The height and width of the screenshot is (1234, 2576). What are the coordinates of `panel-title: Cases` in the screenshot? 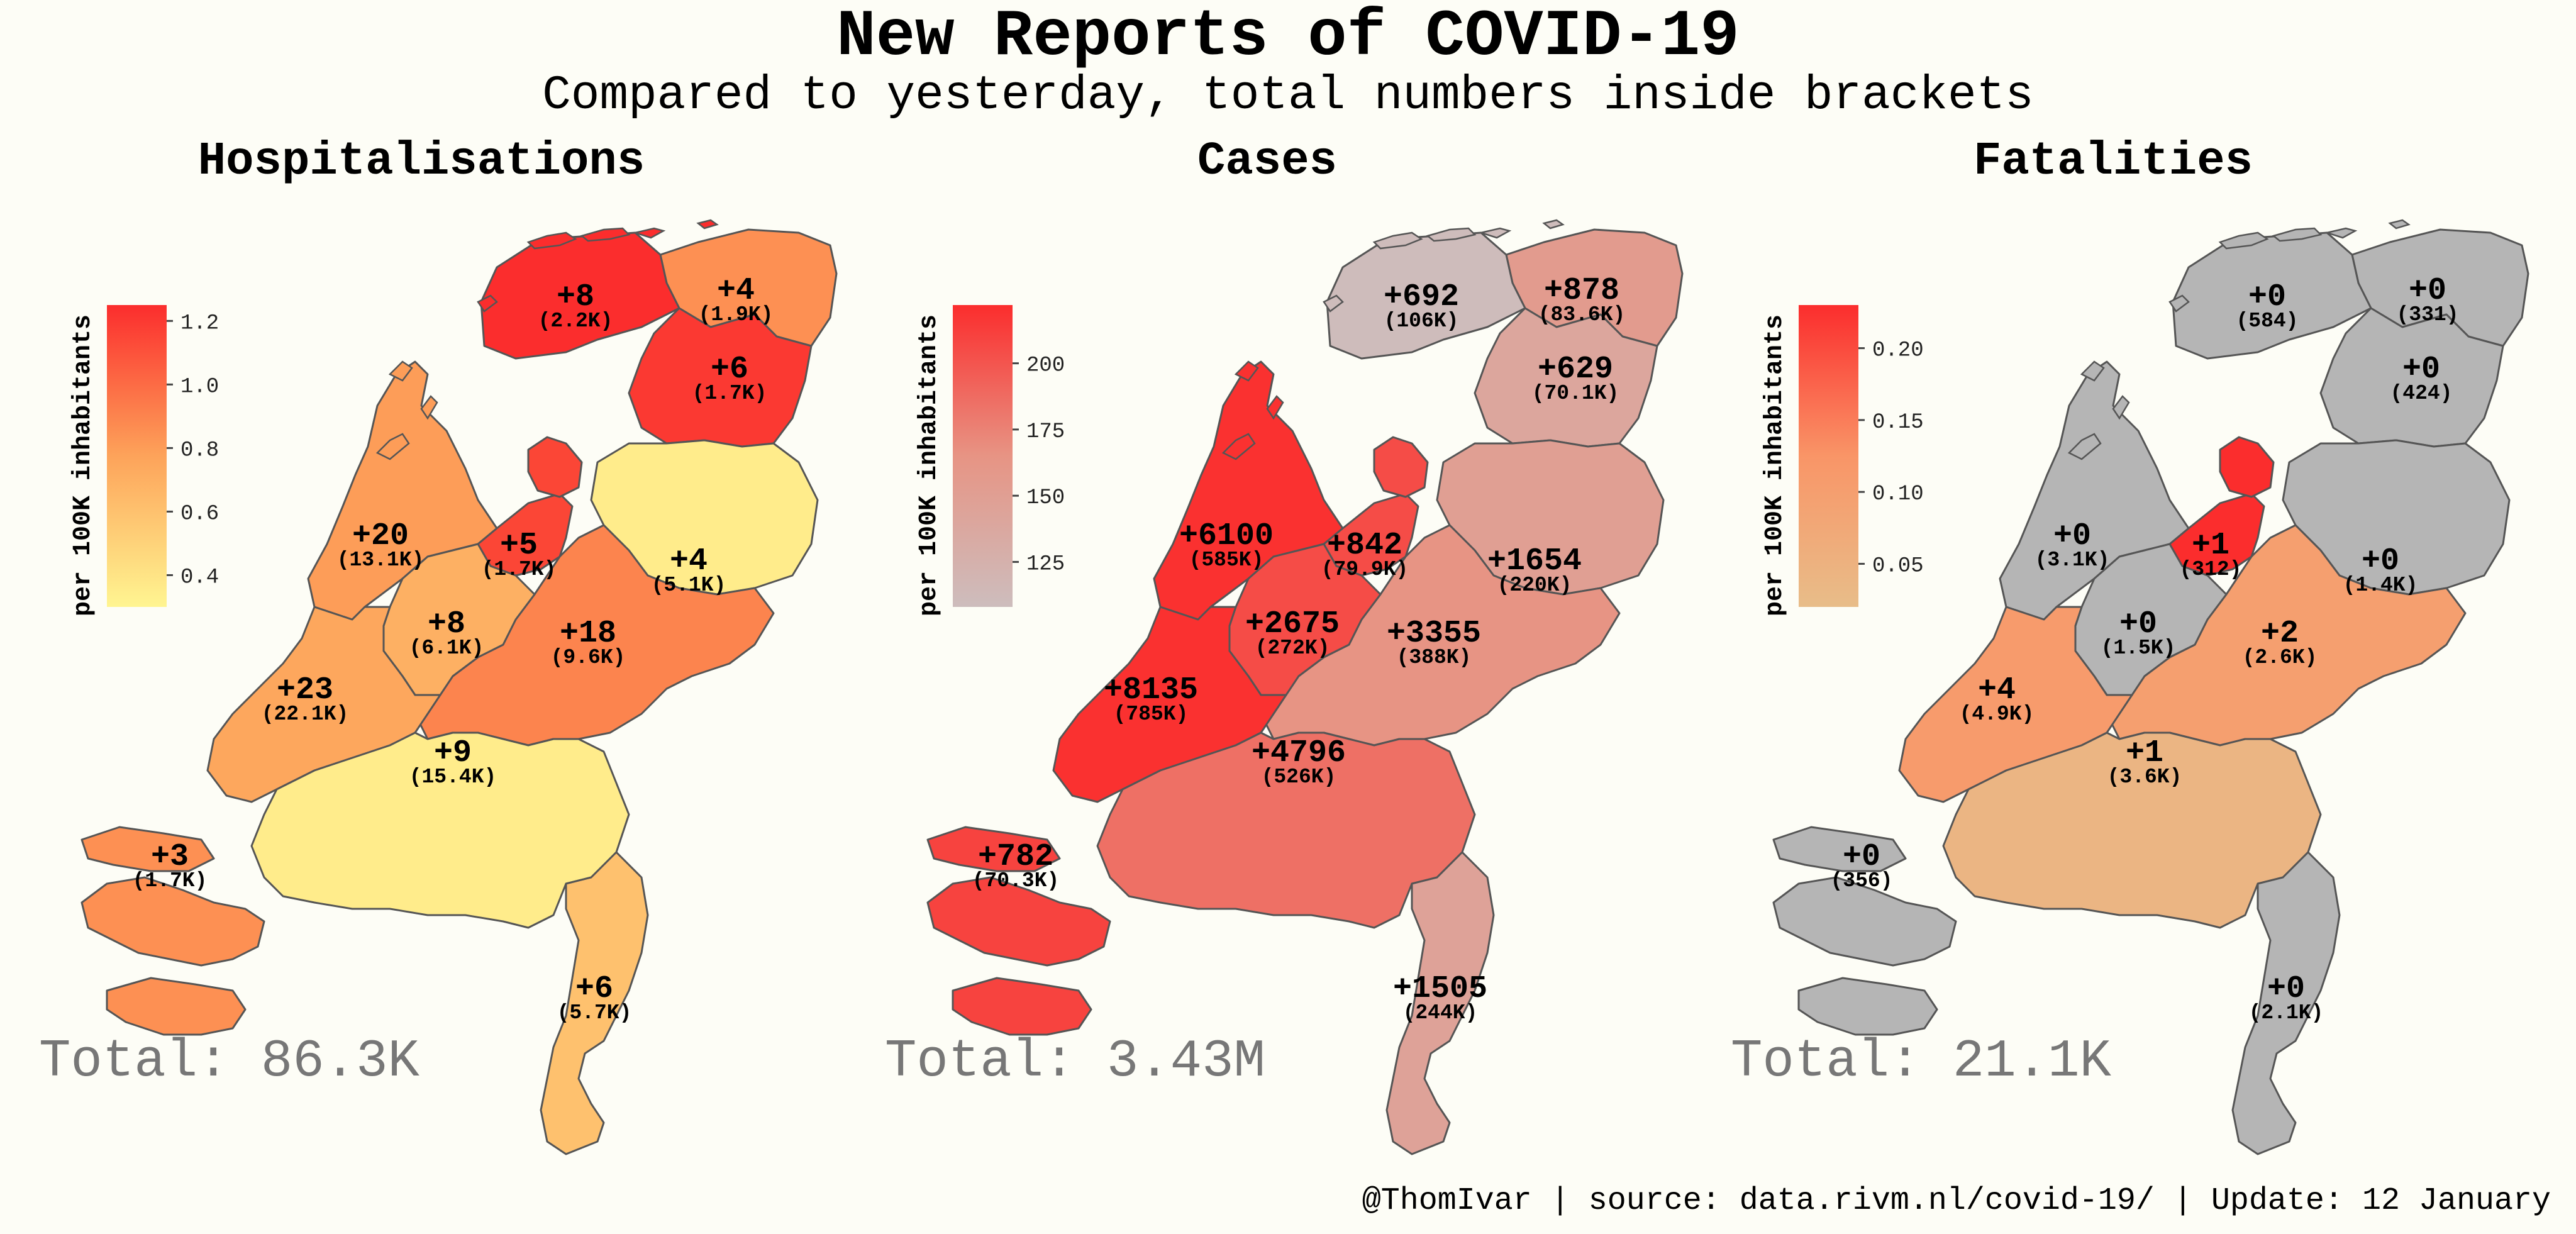 It's located at (1267, 161).